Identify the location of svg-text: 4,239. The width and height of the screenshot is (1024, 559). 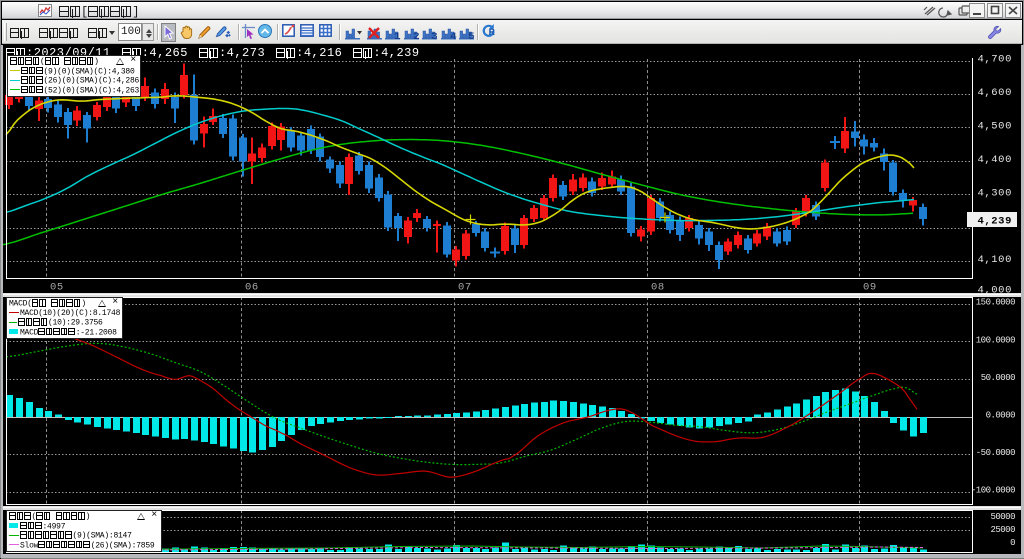
(994, 222).